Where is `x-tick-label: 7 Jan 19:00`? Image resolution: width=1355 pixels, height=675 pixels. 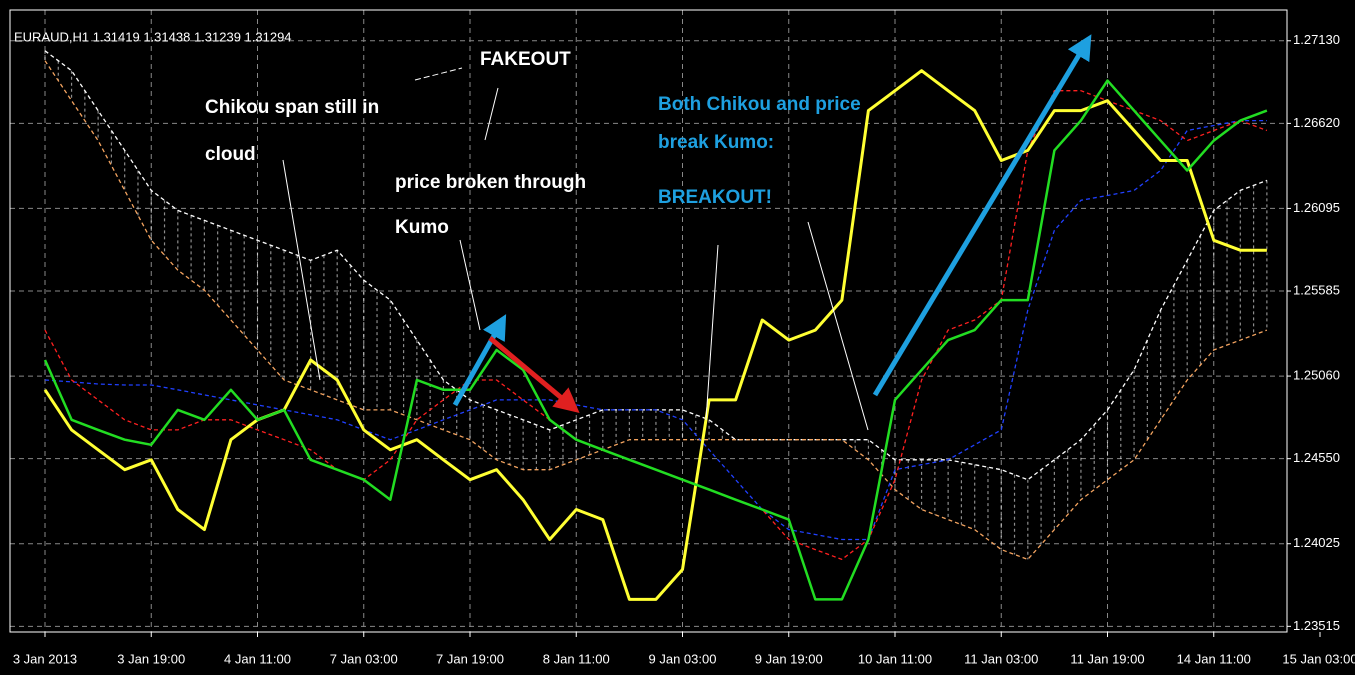
x-tick-label: 7 Jan 19:00 is located at coordinates (470, 658).